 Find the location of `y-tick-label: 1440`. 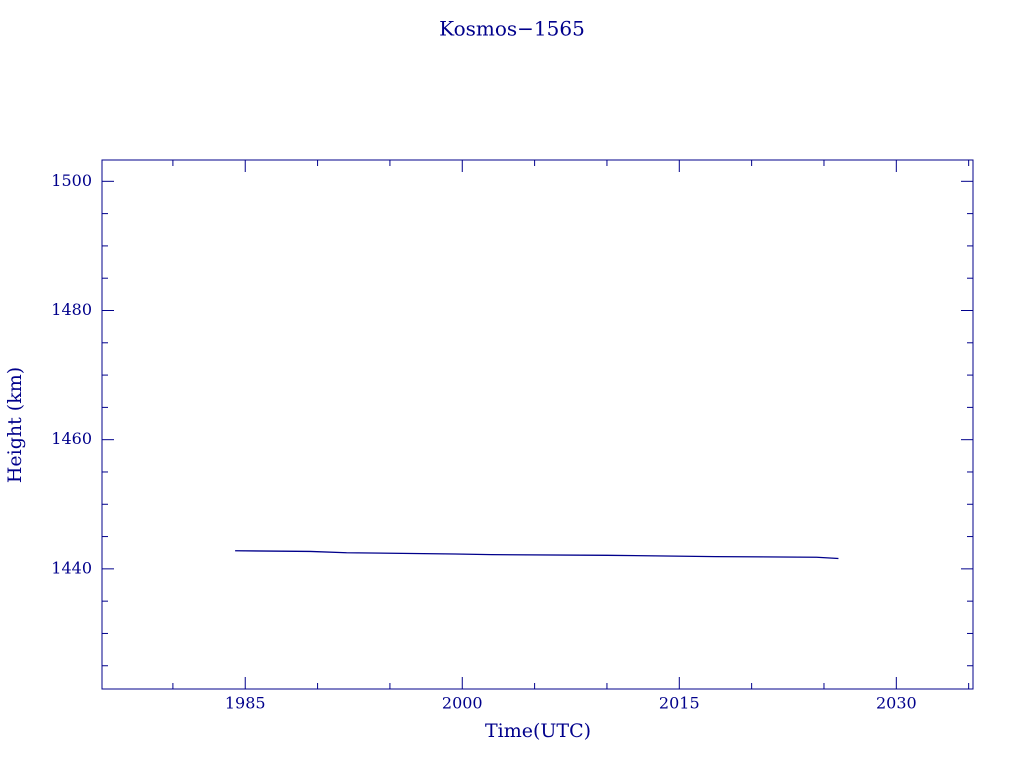

y-tick-label: 1440 is located at coordinates (71, 567).